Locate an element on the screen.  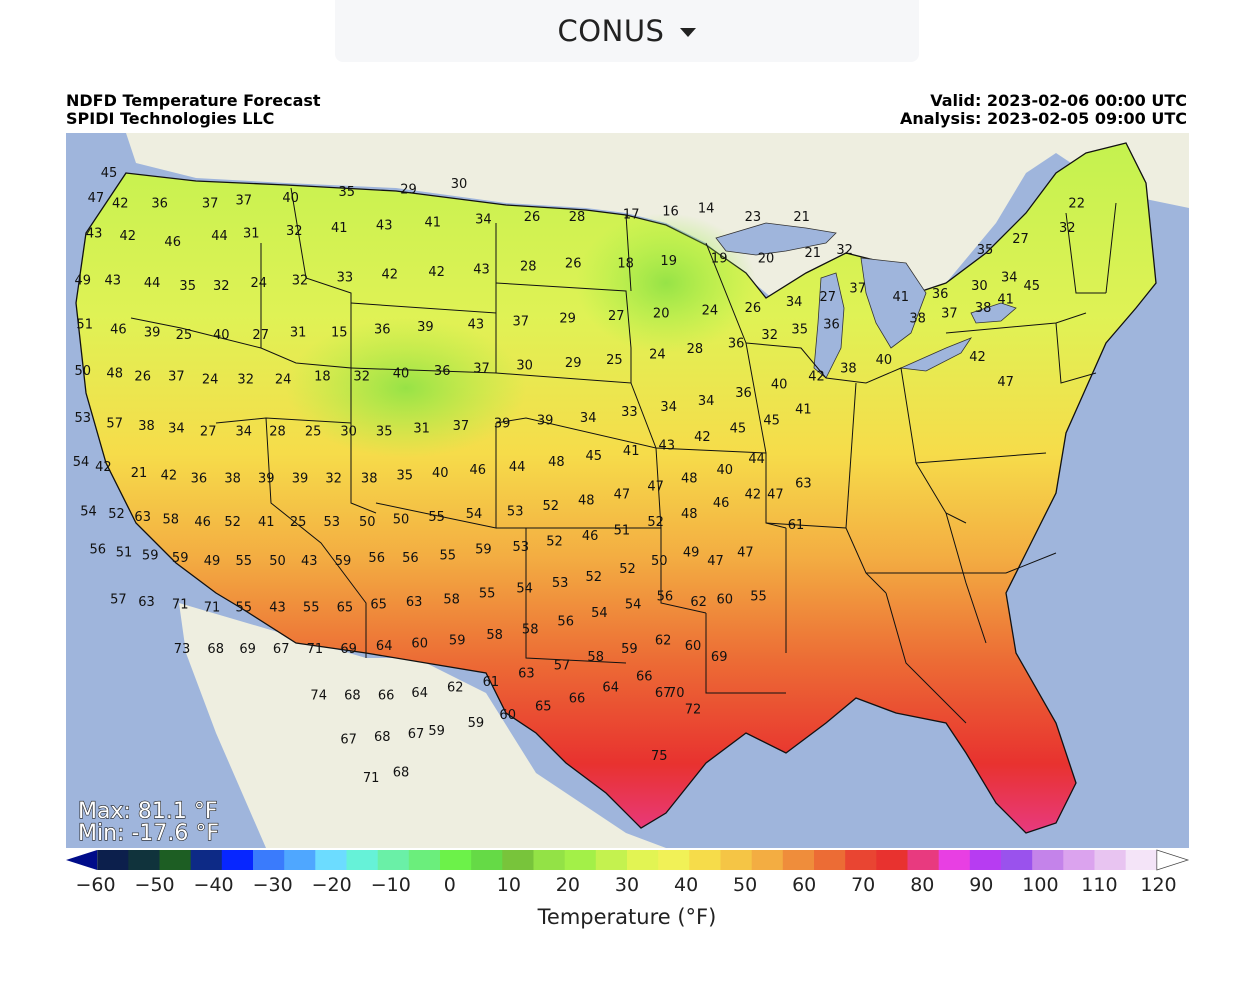
map-value-label: 69 is located at coordinates (719, 657).